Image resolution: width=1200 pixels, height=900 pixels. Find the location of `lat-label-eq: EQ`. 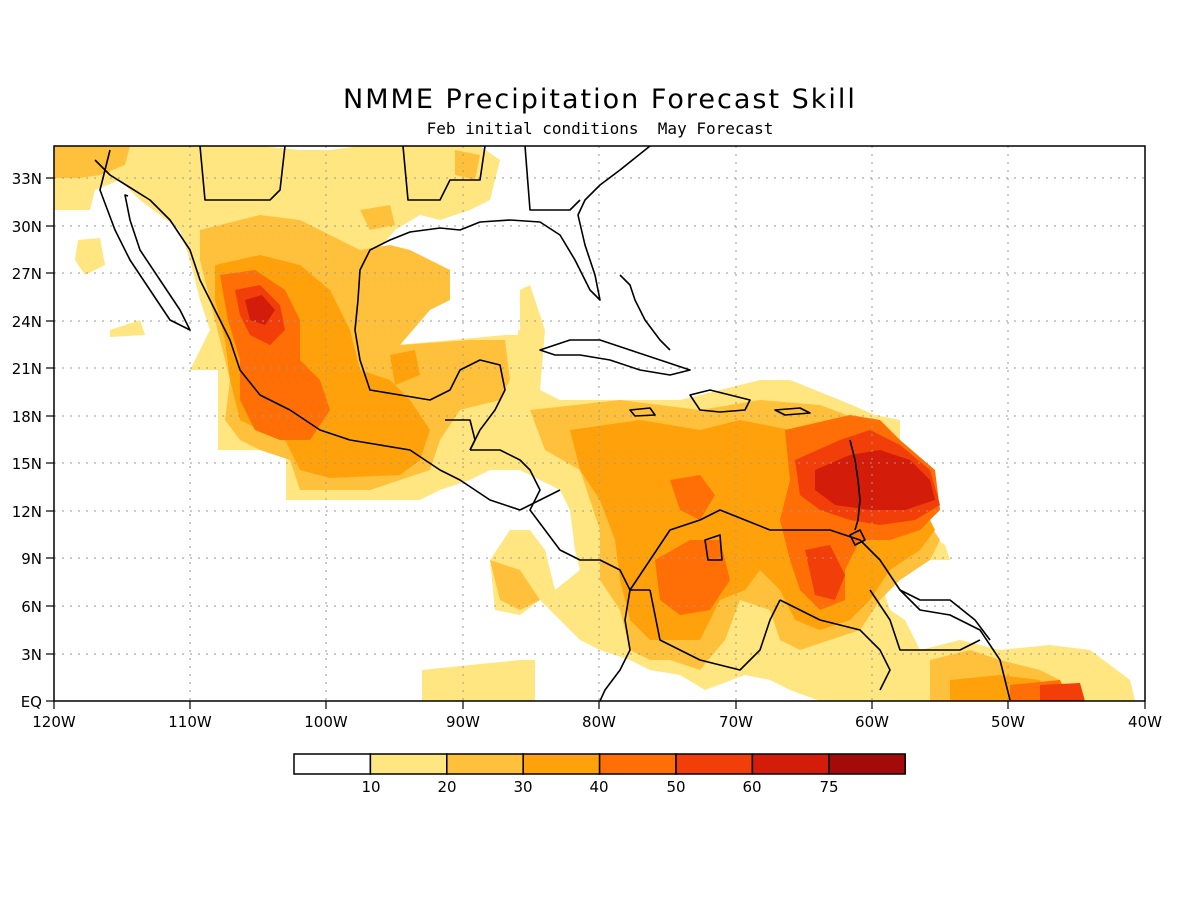

lat-label-eq: EQ is located at coordinates (31, 702).